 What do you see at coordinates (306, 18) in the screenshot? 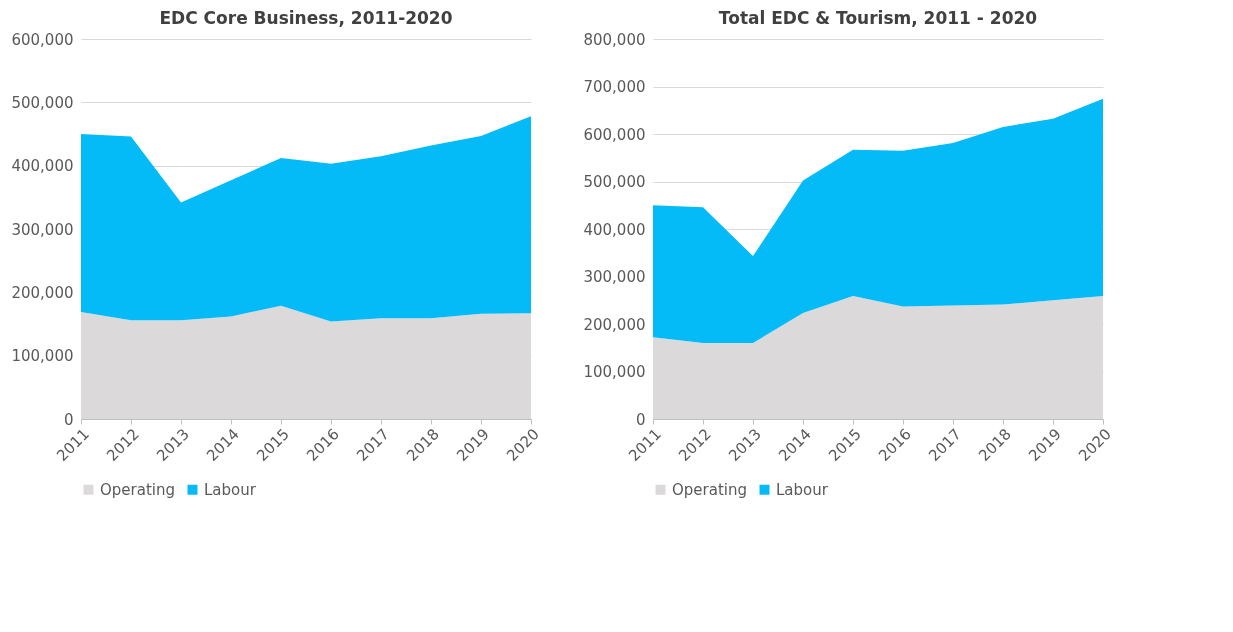
I see `chart-title: EDC Core Business, 2011-2020` at bounding box center [306, 18].